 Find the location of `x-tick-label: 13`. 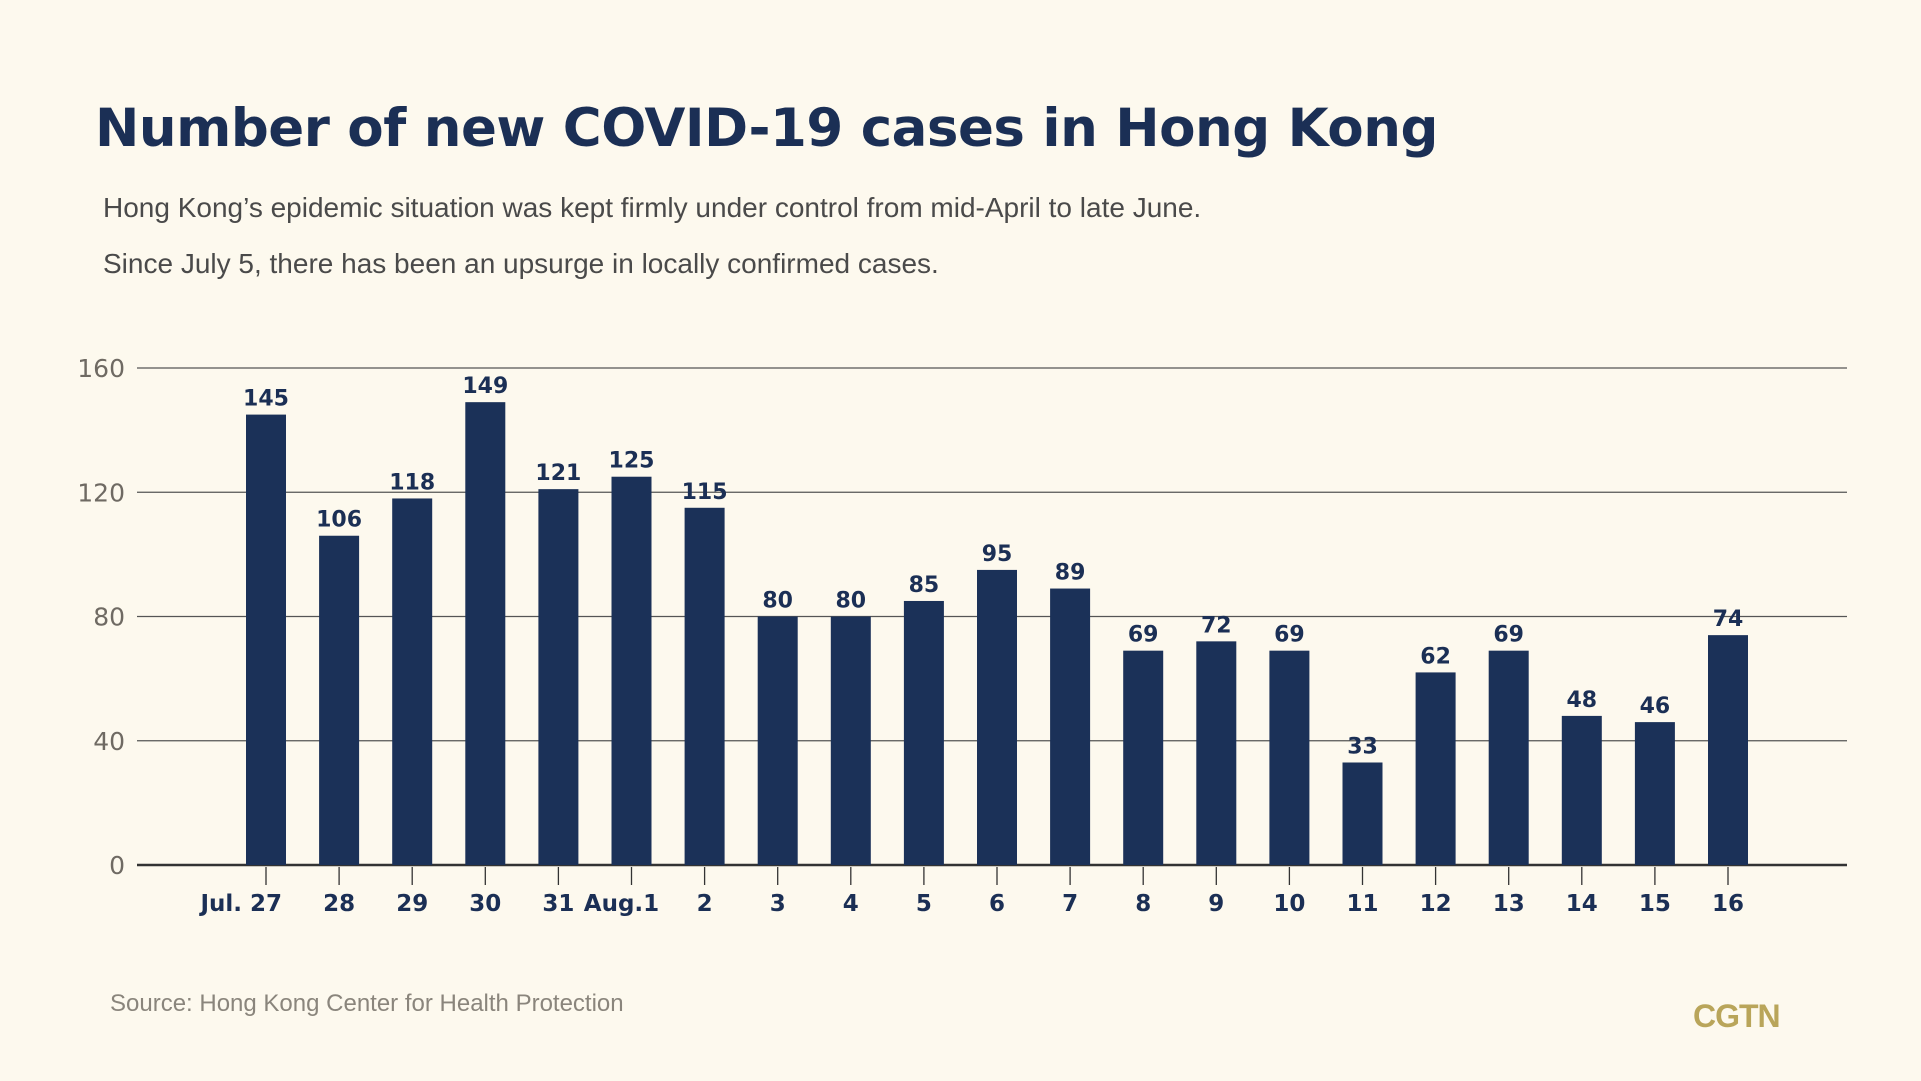

x-tick-label: 13 is located at coordinates (1509, 904).